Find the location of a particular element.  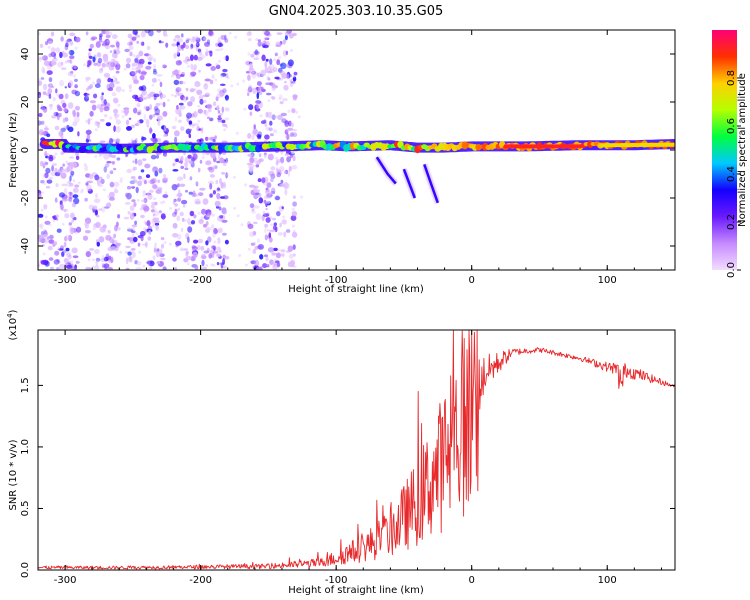

x-tick-label: -300 is located at coordinates (65, 580).